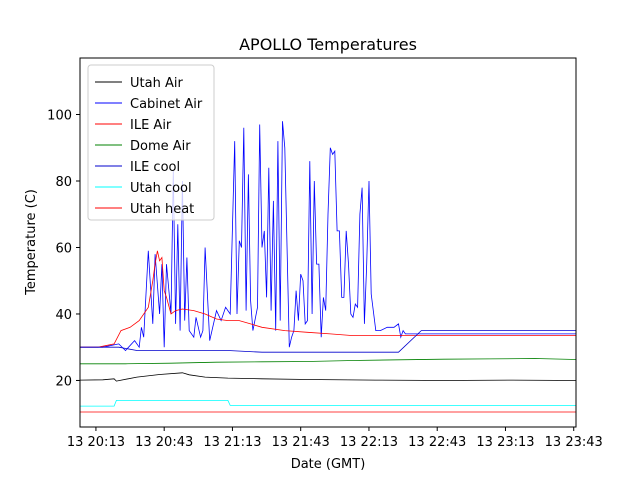 The width and height of the screenshot is (640, 480). I want to click on series-line-utah-cool, so click(328, 403).